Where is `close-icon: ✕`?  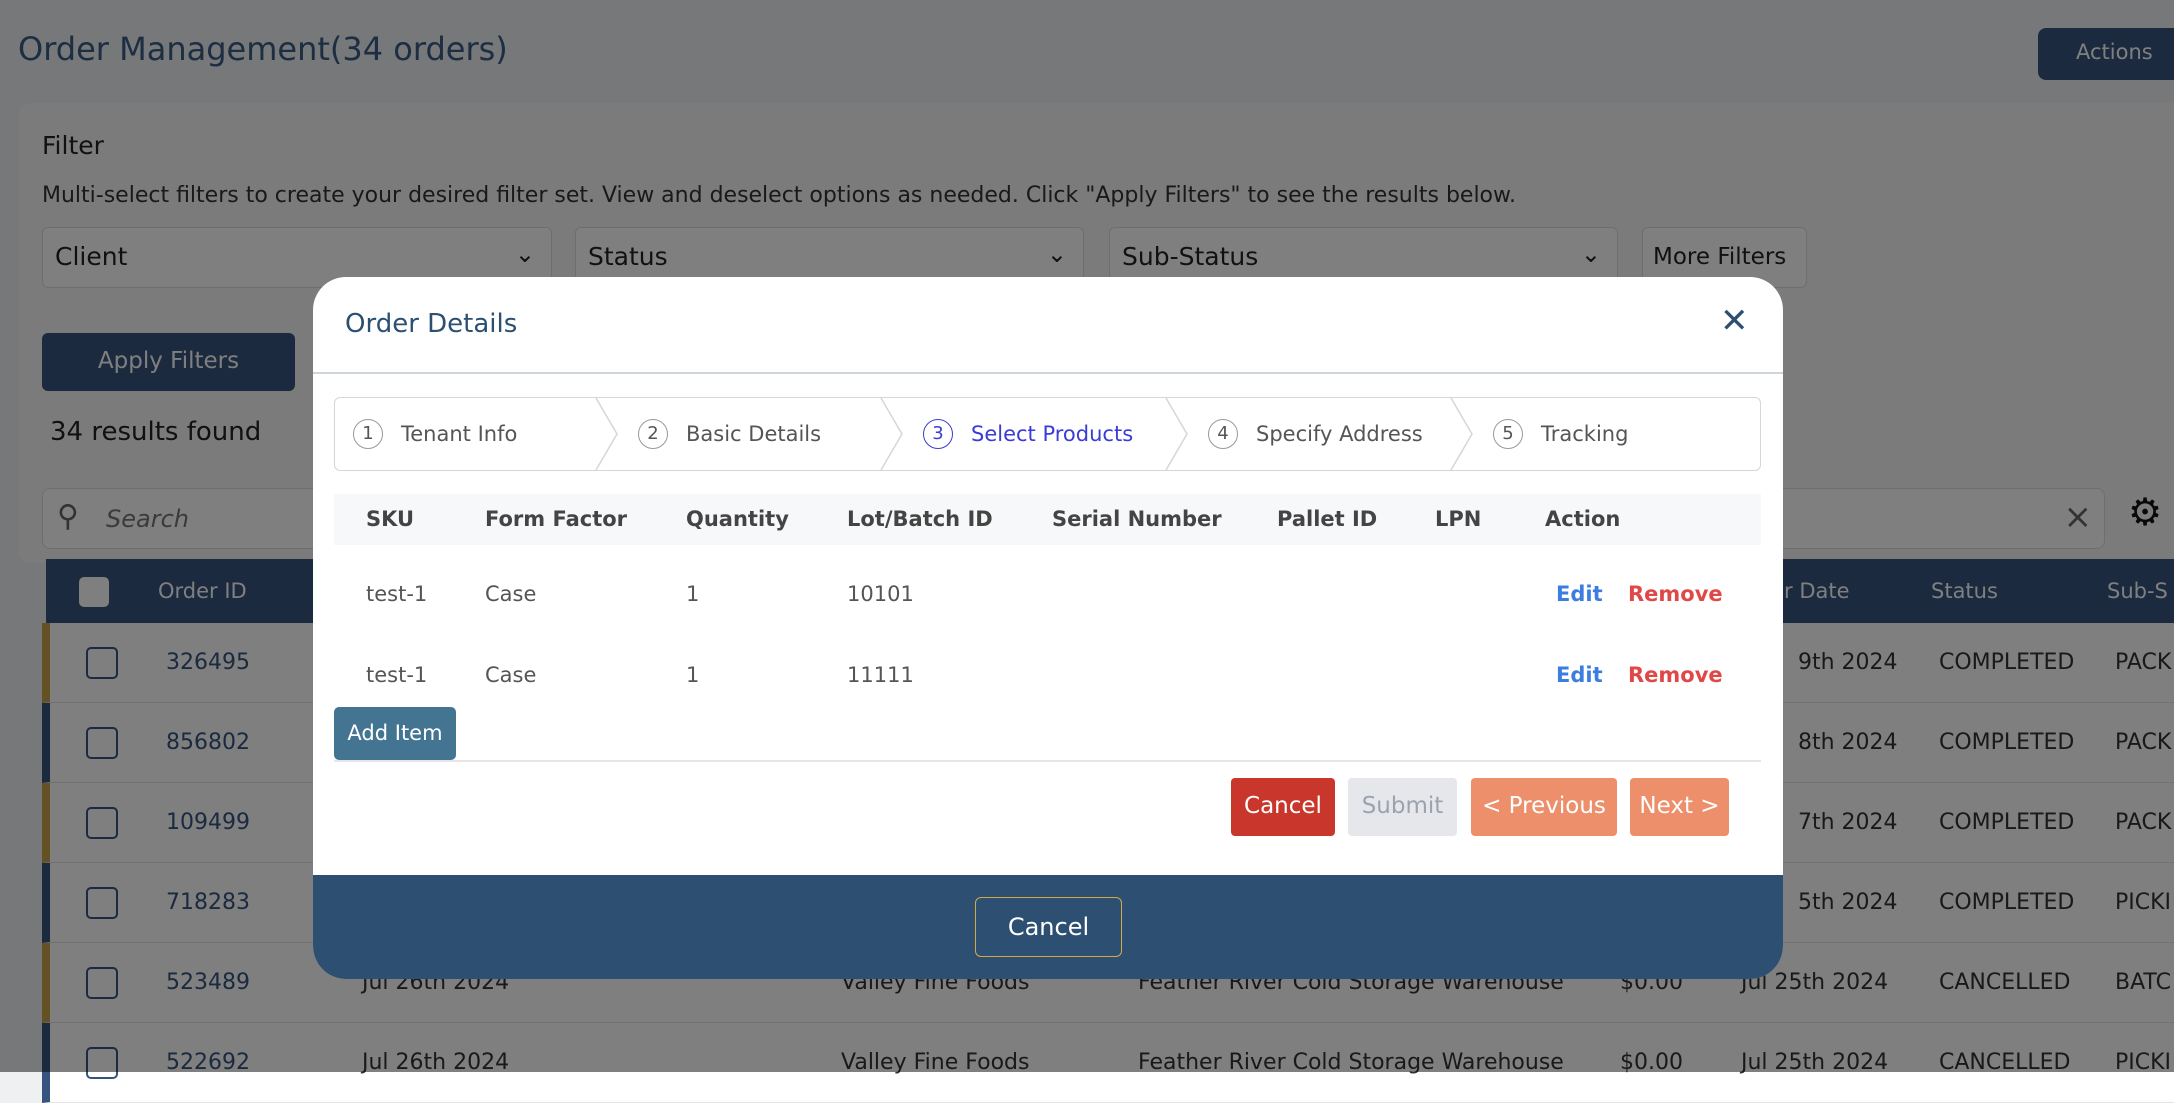 close-icon: ✕ is located at coordinates (1734, 321).